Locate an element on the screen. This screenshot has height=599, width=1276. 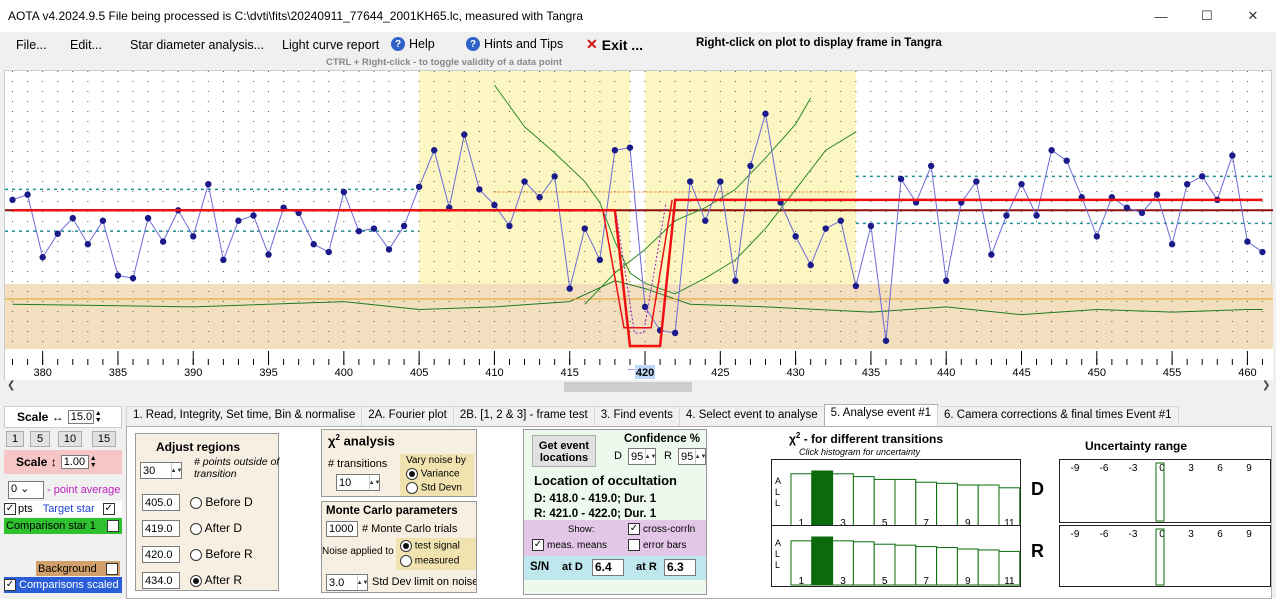
uncertainty-tick-label: 6 is located at coordinates (1220, 534).